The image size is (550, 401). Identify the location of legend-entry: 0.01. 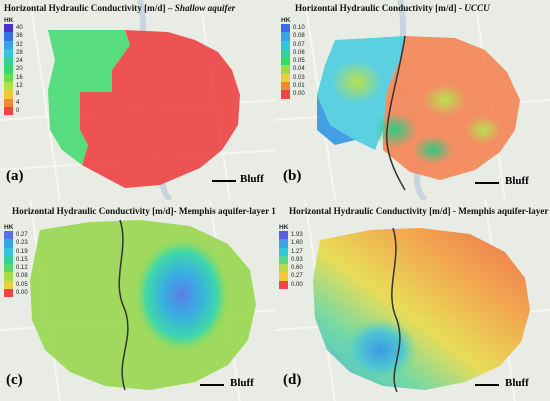
(293, 86).